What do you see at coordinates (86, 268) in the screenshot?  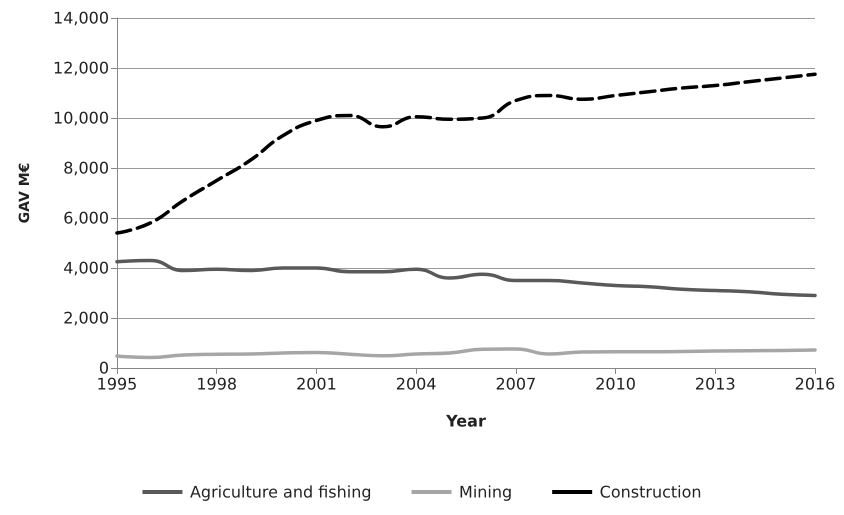 I see `y-tick-label: 4,000` at bounding box center [86, 268].